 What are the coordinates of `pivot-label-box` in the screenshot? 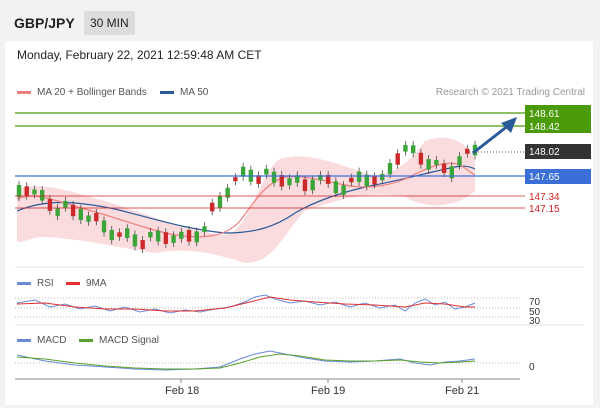 It's located at (558, 176).